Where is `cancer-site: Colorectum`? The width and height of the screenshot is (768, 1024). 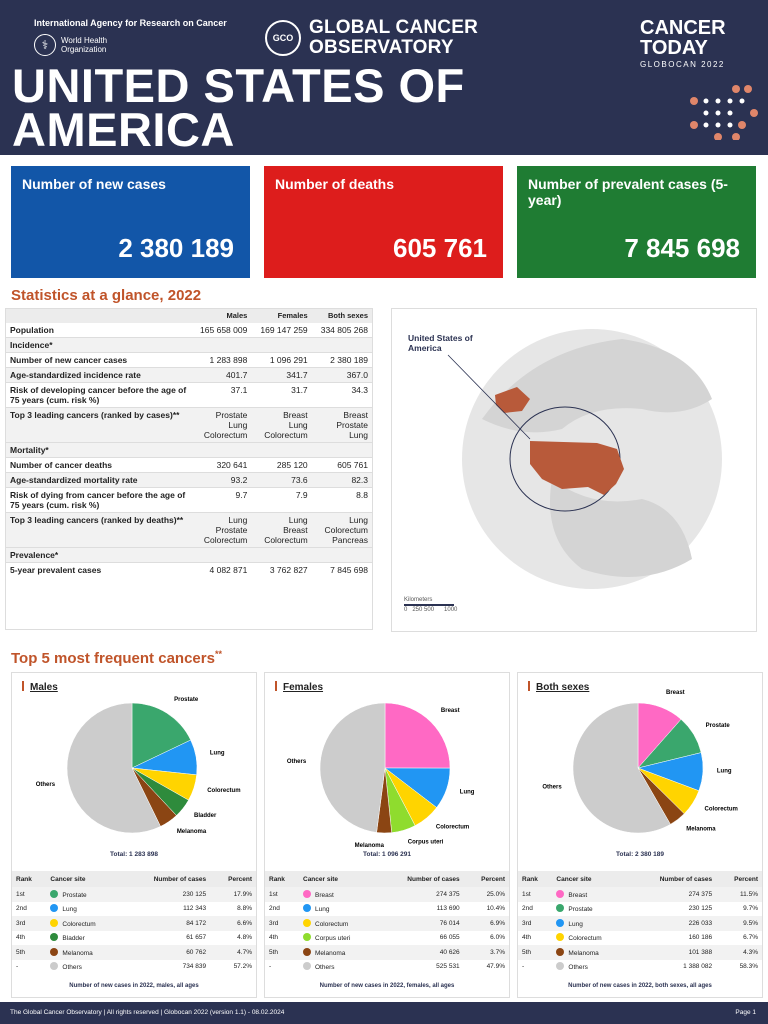
cancer-site: Colorectum is located at coordinates (79, 924).